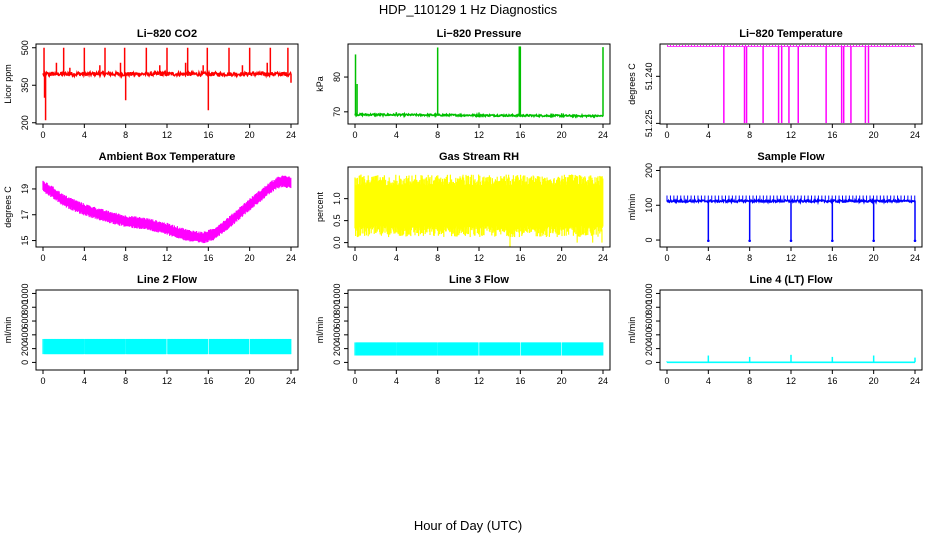  What do you see at coordinates (468, 525) in the screenshot?
I see `x-axis-label: Hour of Day (UTC)` at bounding box center [468, 525].